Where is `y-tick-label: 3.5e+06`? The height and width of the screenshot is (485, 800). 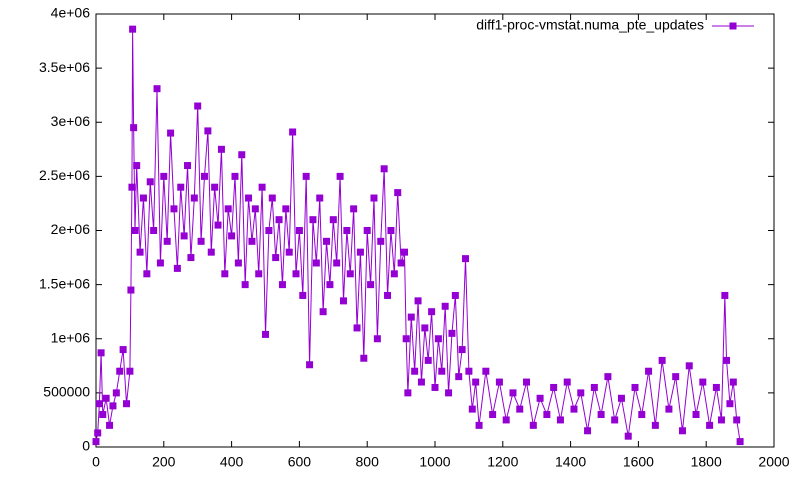
y-tick-label: 3.5e+06 is located at coordinates (64, 67).